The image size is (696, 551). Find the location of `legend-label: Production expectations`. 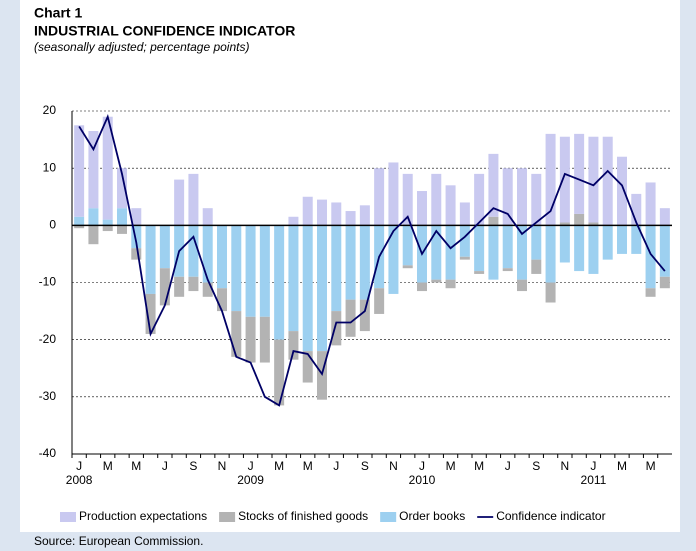

legend-label: Production expectations is located at coordinates (143, 516).